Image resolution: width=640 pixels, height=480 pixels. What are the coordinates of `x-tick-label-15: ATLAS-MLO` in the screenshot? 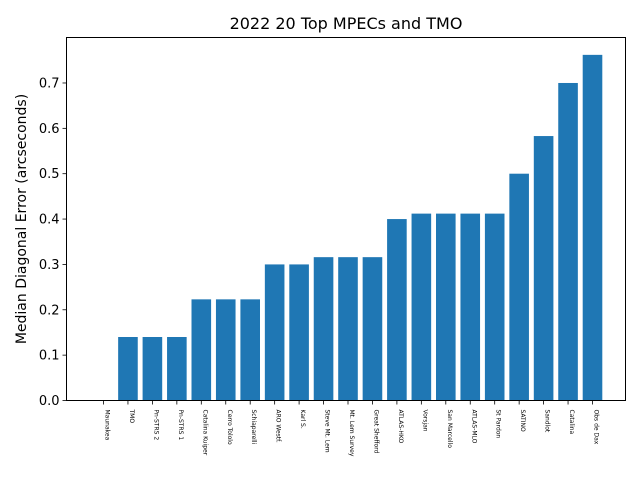 It's located at (473, 427).